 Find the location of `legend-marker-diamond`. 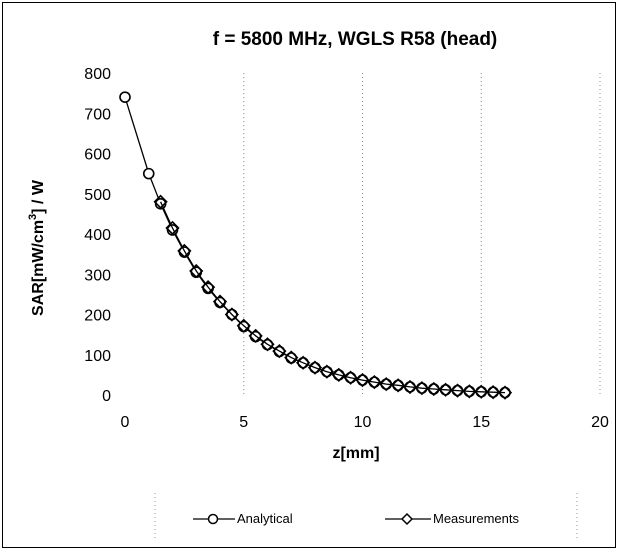

legend-marker-diamond is located at coordinates (407, 519).